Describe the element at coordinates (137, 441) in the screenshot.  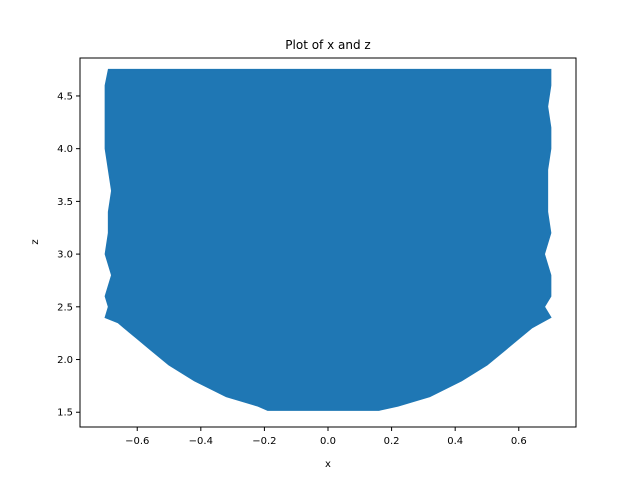
I see `x-tick-label: −0.6` at that location.